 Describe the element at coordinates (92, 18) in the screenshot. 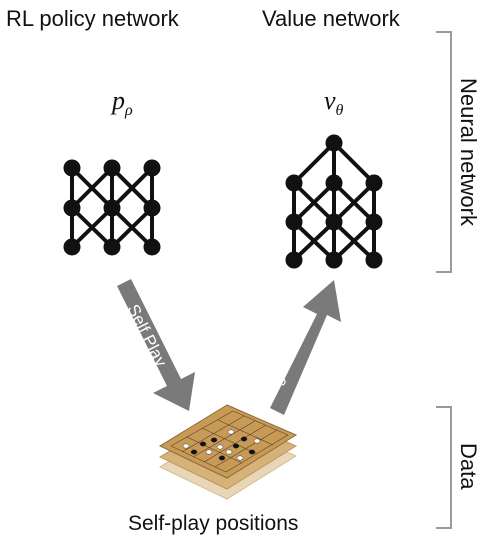

I see `policy-network-title: RL policy network` at that location.